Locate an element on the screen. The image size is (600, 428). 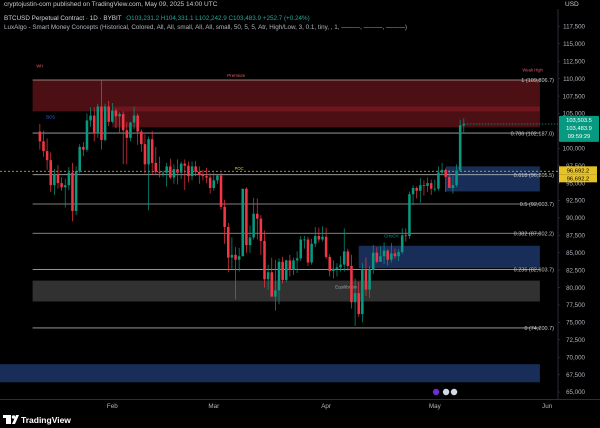
x-label-jun: Jun is located at coordinates (547, 406).